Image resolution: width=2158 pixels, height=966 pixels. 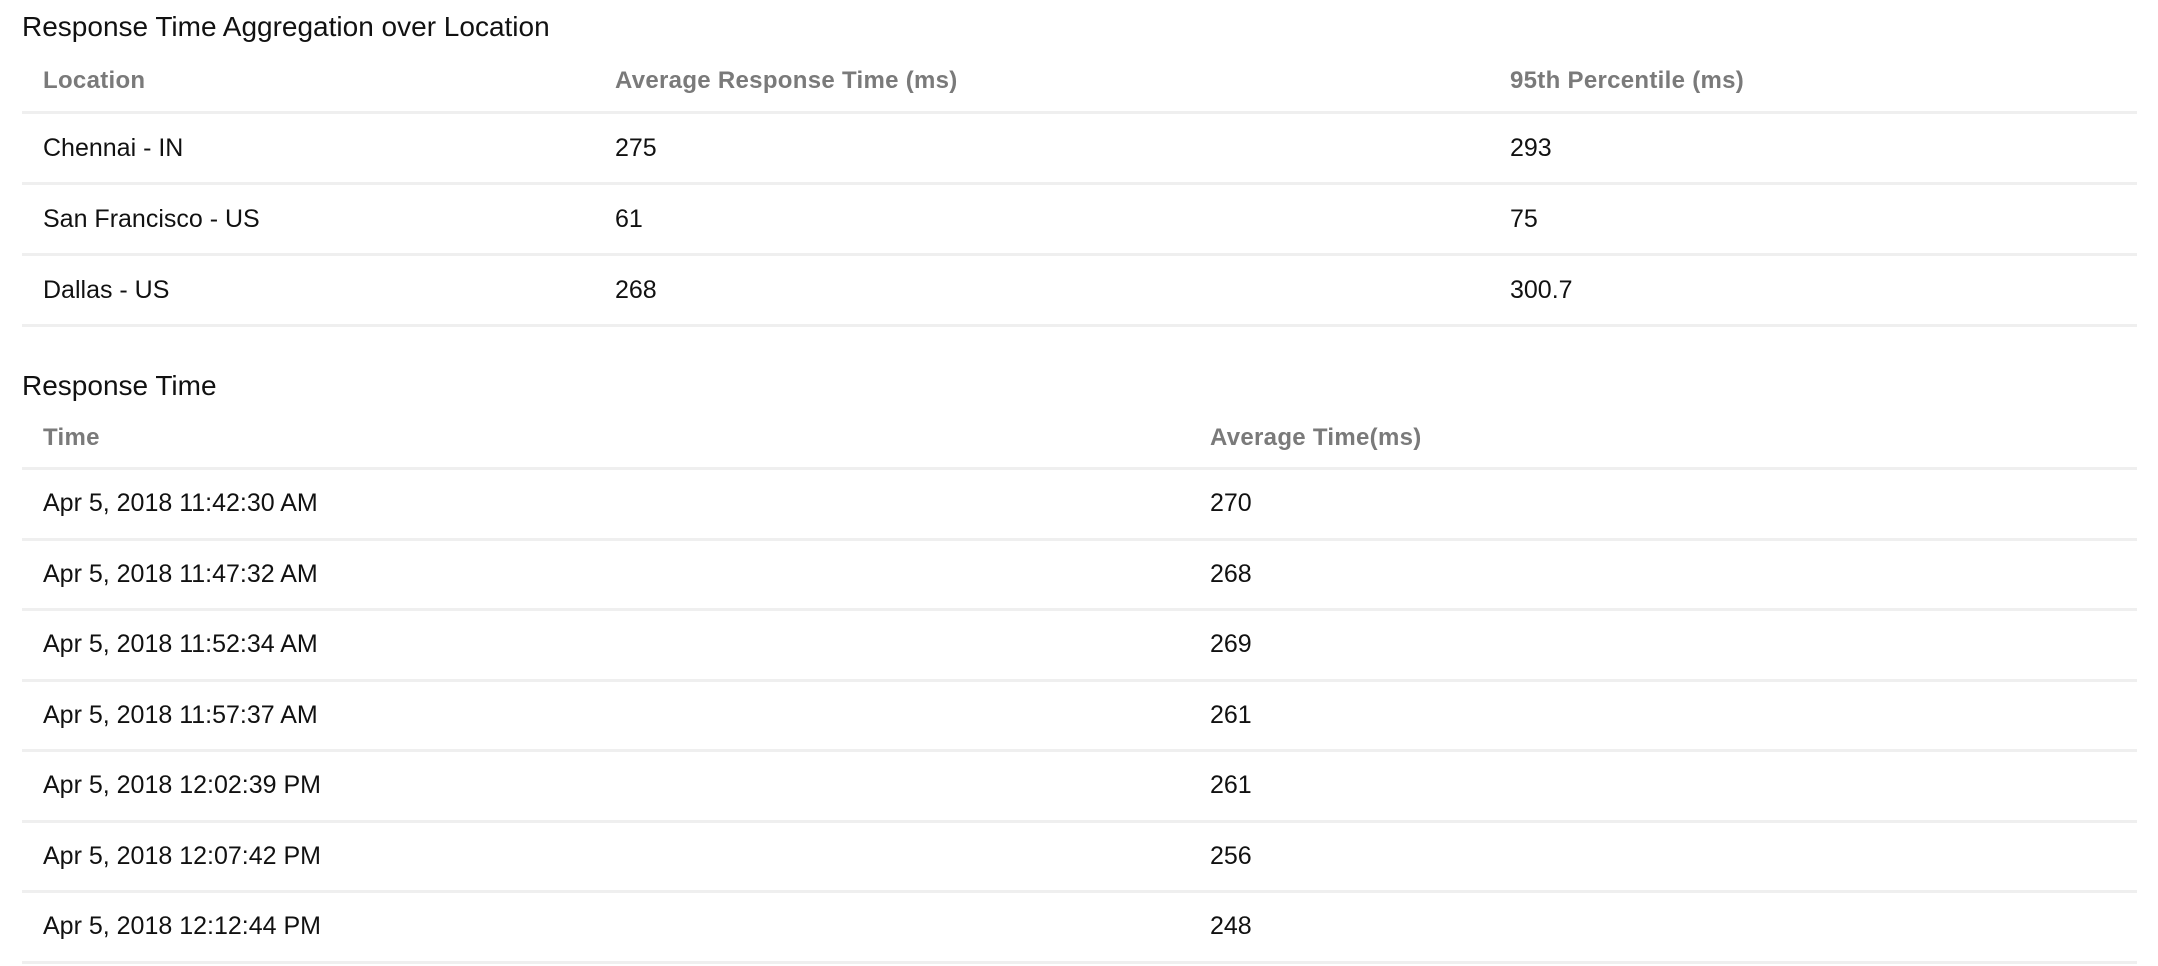 What do you see at coordinates (605, 439) in the screenshot?
I see `column-header-time: Time` at bounding box center [605, 439].